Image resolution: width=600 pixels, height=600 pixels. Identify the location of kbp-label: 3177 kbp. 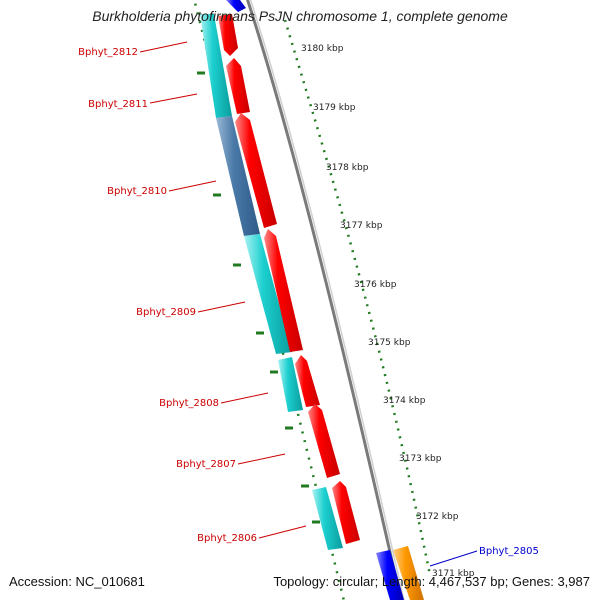
(361, 226).